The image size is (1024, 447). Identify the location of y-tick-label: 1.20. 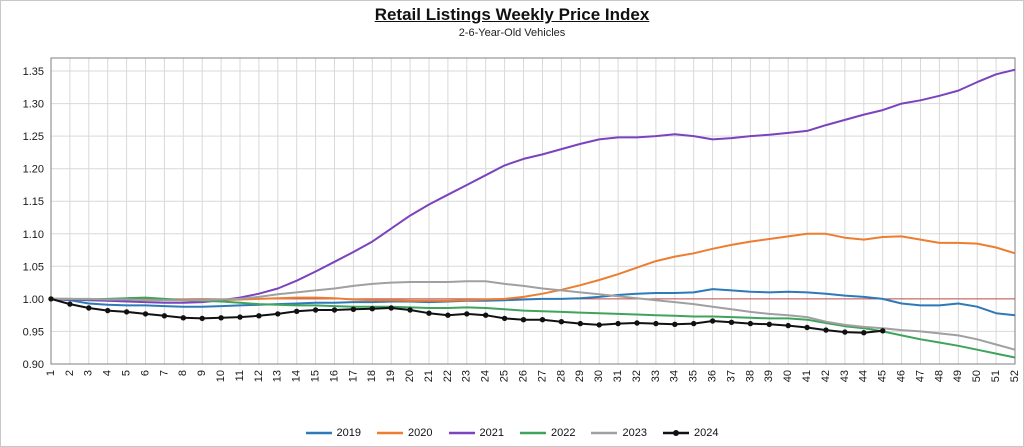
(33, 170).